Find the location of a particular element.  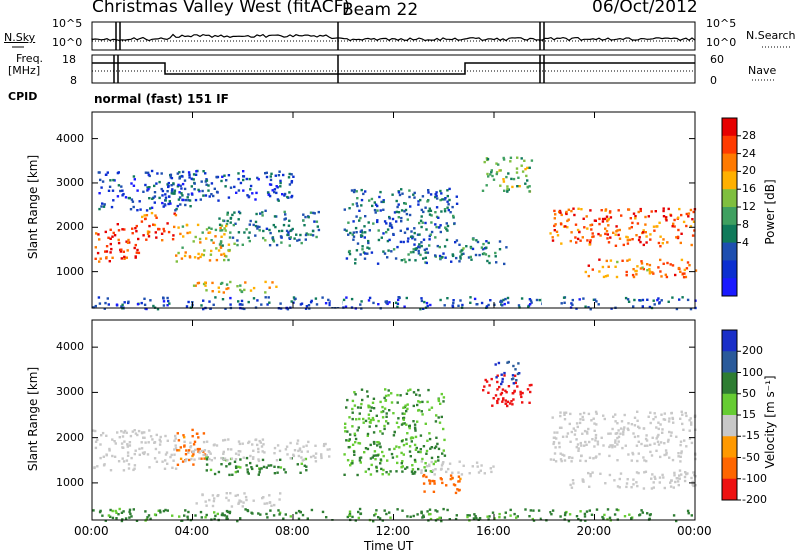

colorbar-swatch is located at coordinates (729, 145).